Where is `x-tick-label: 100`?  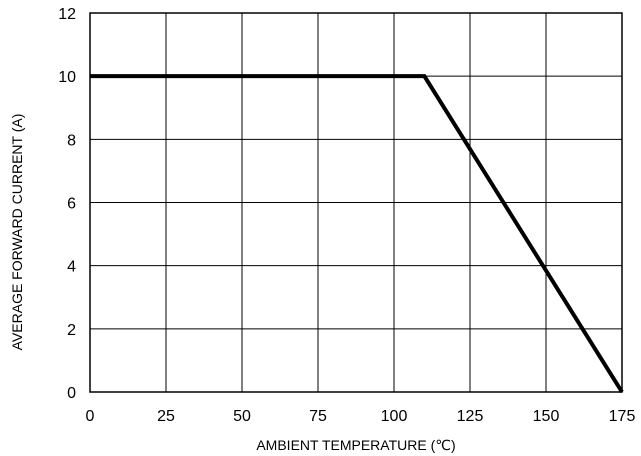
x-tick-label: 100 is located at coordinates (394, 416).